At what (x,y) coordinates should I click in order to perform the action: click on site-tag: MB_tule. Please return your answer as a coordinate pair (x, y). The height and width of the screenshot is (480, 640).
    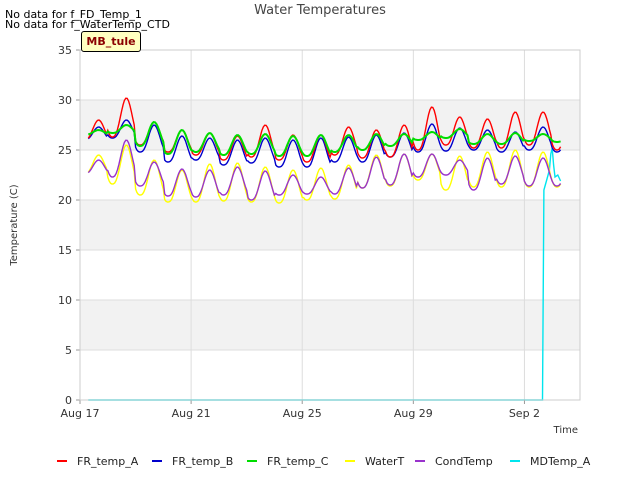
    Looking at the image, I should click on (111, 41).